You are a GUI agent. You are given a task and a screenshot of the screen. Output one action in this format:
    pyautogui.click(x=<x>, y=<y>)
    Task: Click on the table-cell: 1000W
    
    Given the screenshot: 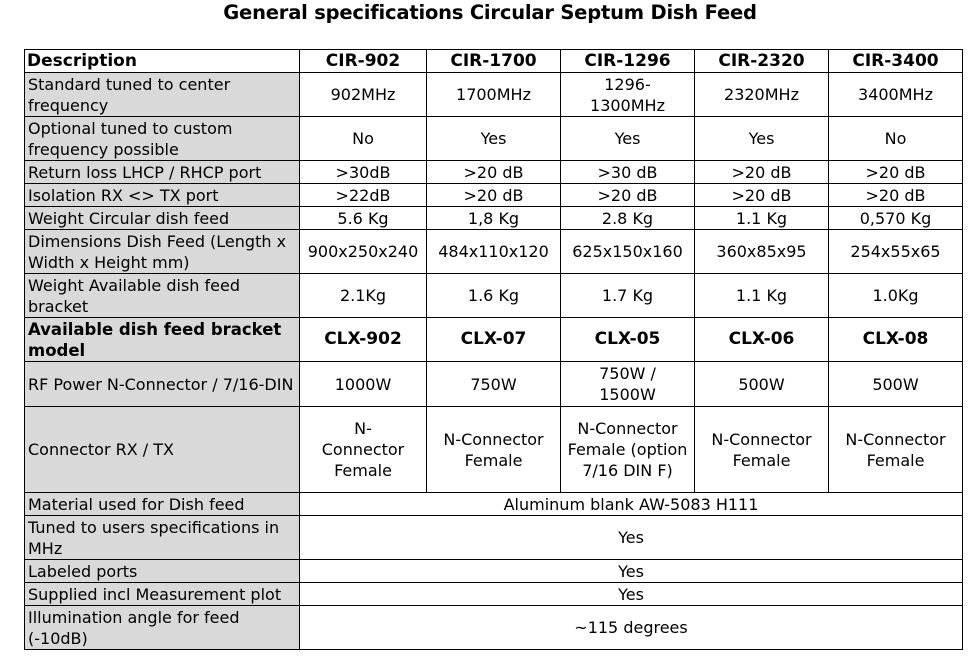 What is the action you would take?
    pyautogui.click(x=363, y=384)
    